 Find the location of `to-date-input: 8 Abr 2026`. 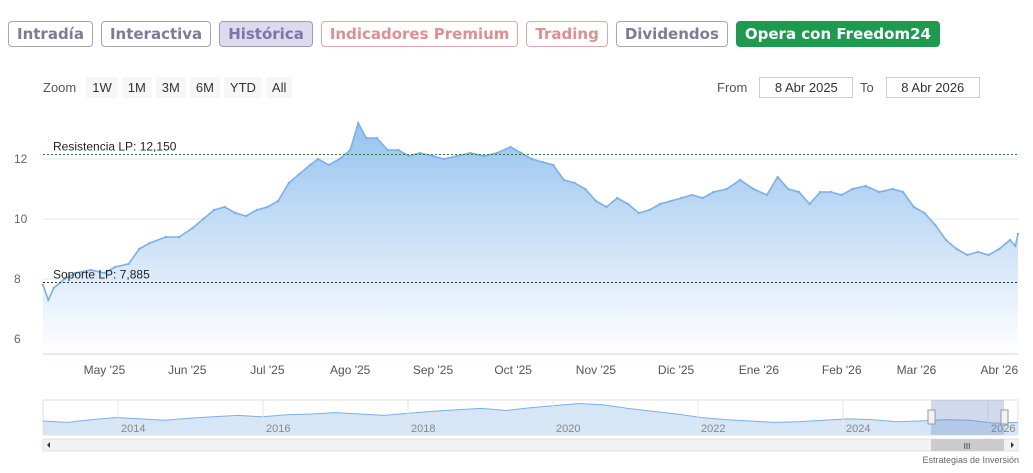

to-date-input: 8 Abr 2026 is located at coordinates (932, 87).